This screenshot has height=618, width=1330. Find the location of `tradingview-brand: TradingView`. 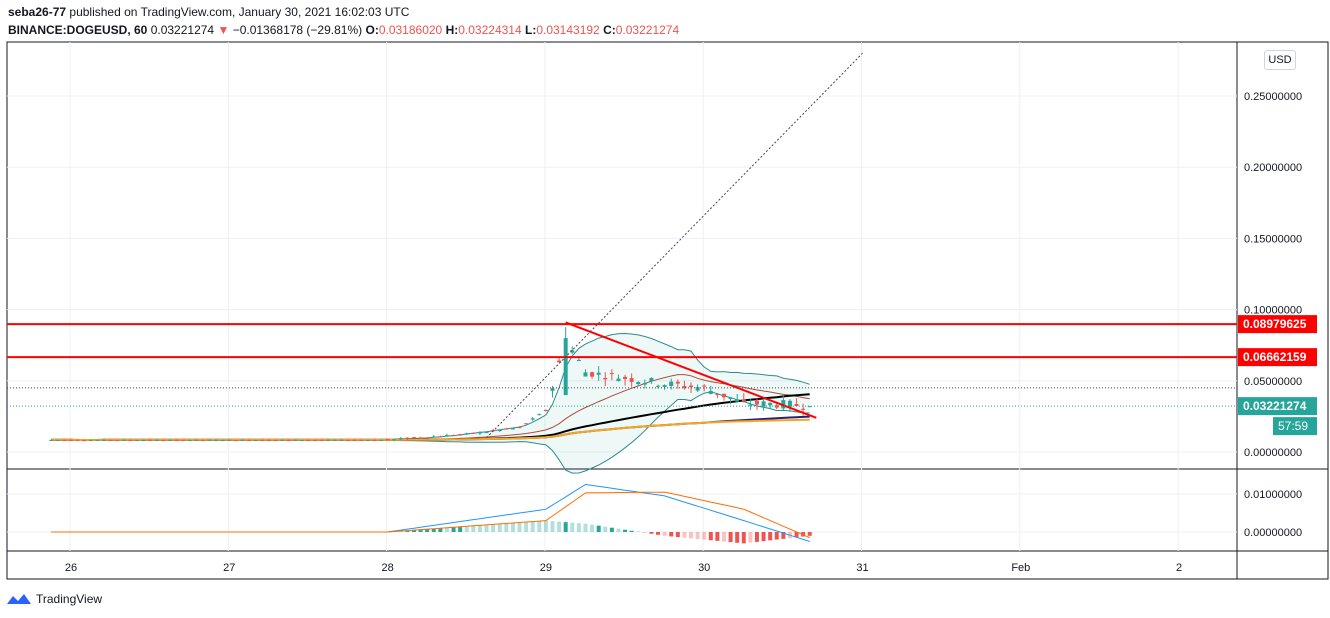

tradingview-brand: TradingView is located at coordinates (69, 599).